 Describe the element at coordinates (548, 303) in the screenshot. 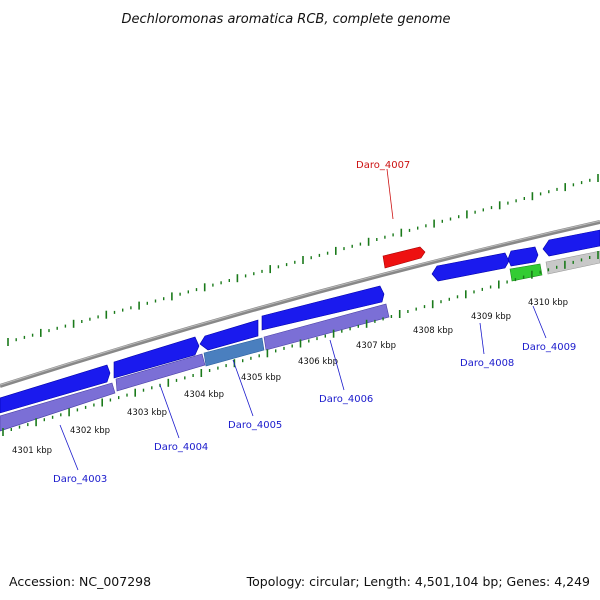

I see `tick-label: 4310 kbp` at that location.